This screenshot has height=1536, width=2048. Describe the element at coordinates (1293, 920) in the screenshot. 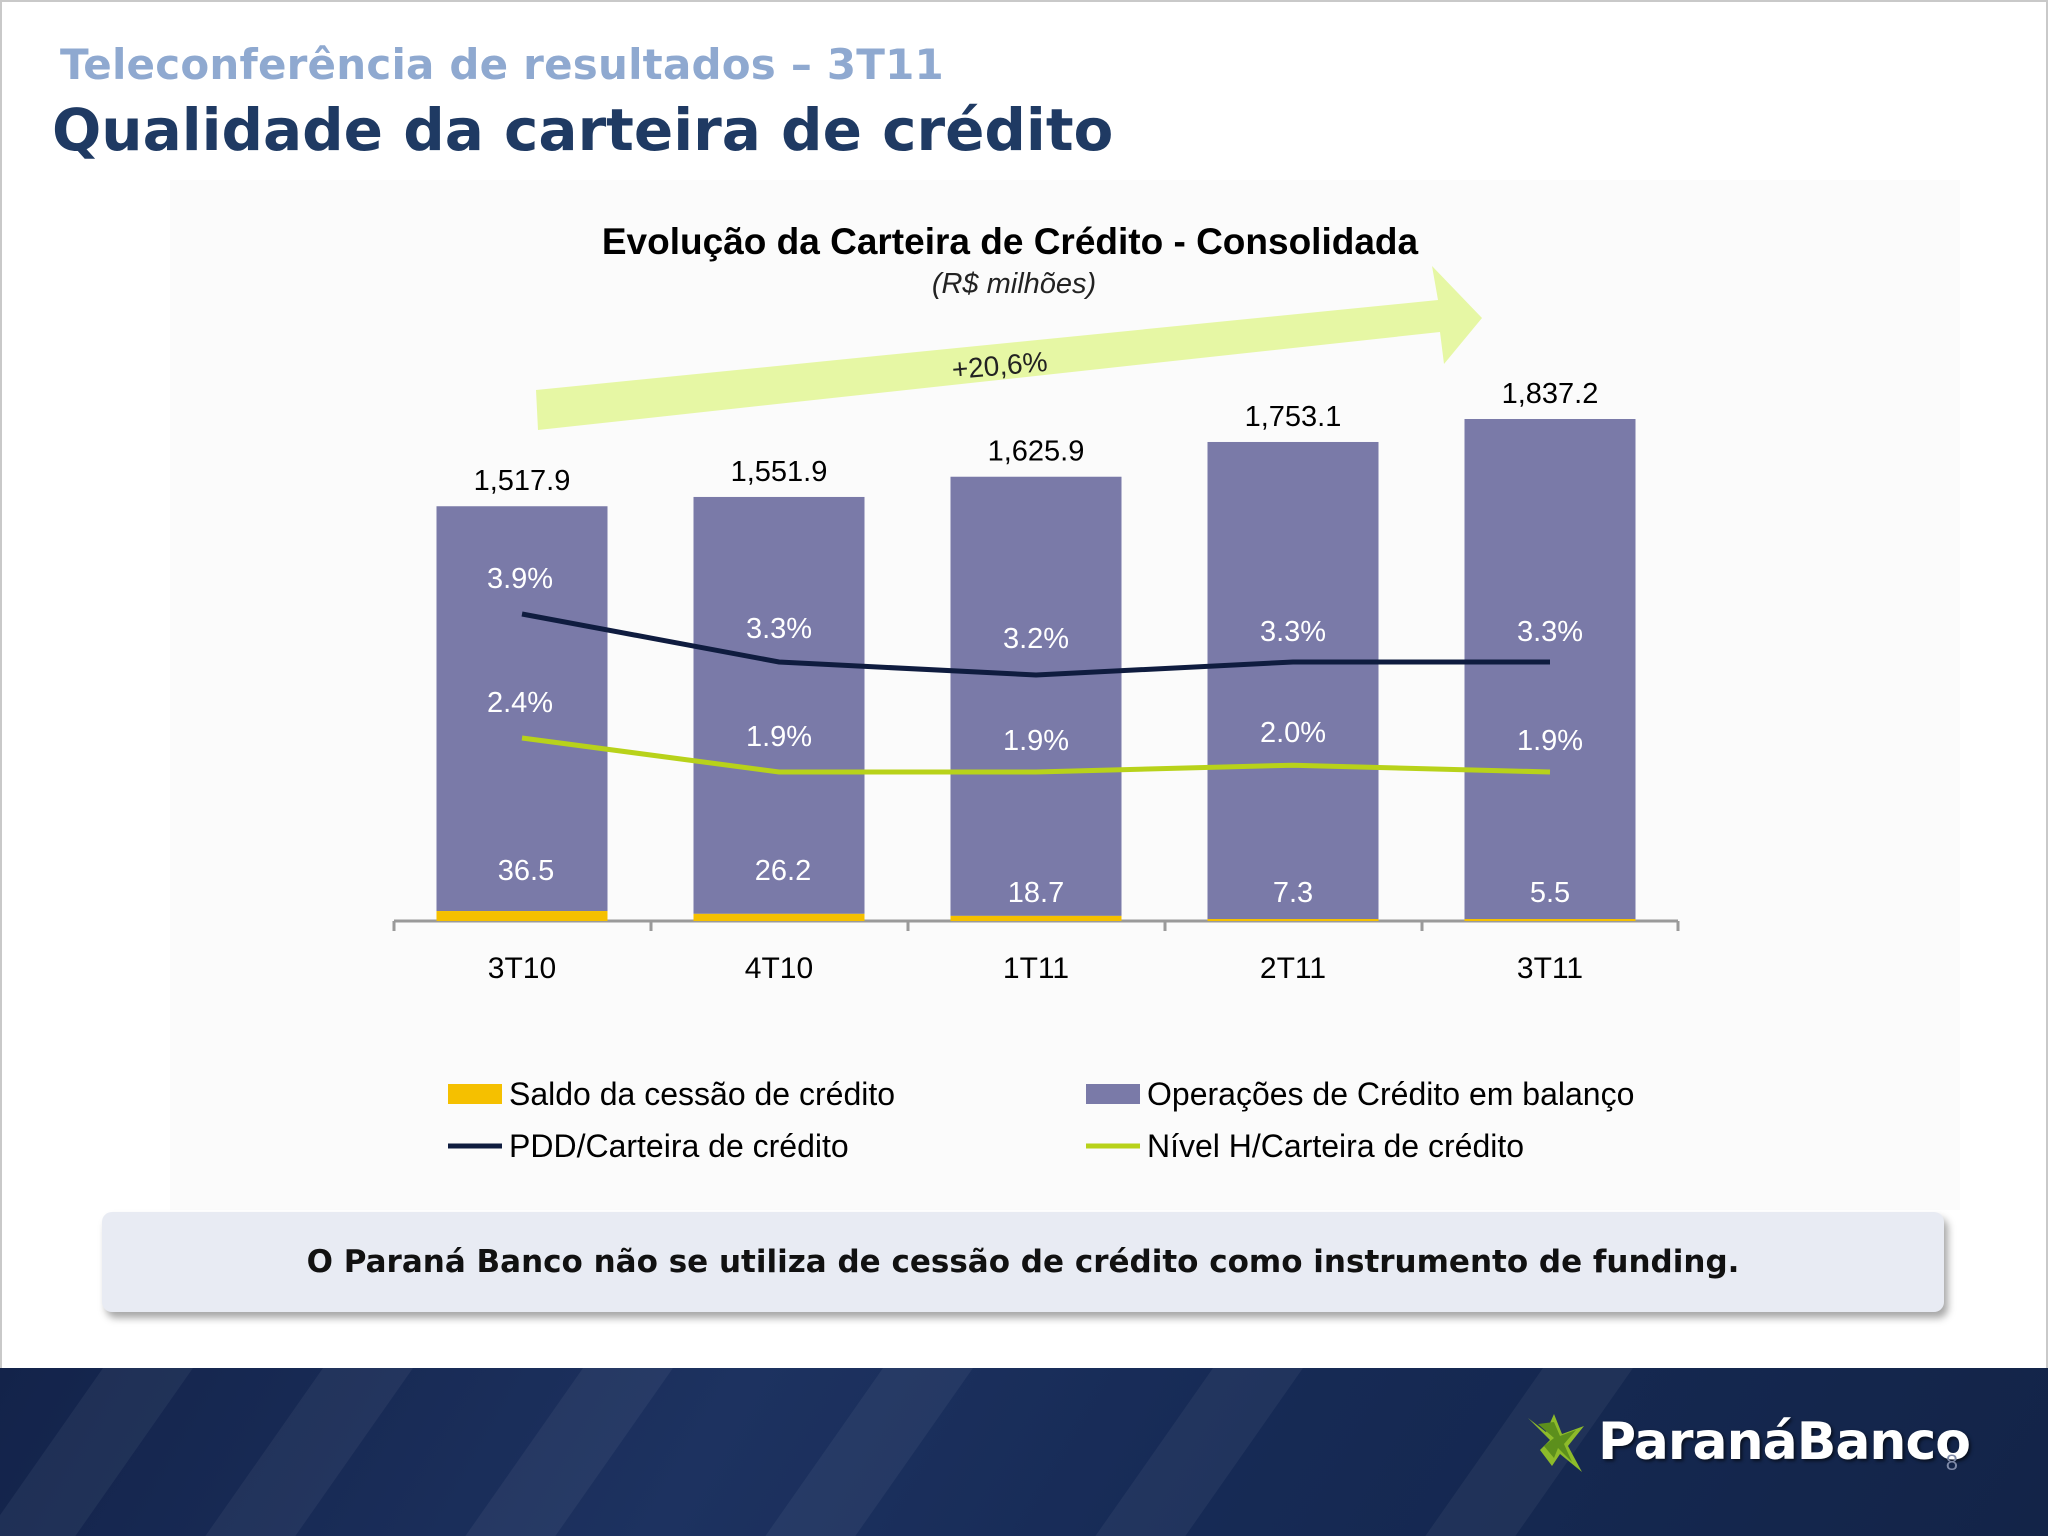

I see `bar-cessao-2T11` at that location.